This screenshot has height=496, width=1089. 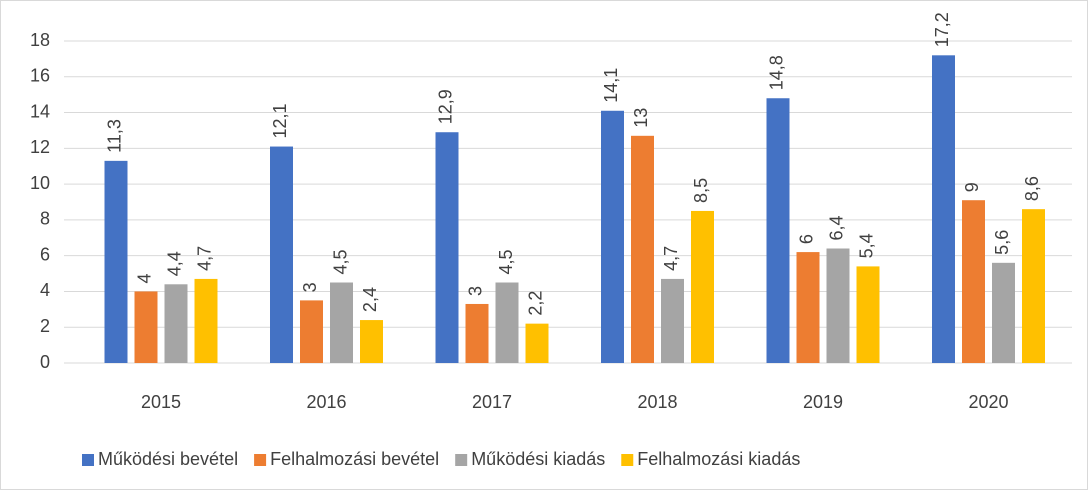 What do you see at coordinates (807, 239) in the screenshot?
I see `data-label: 6` at bounding box center [807, 239].